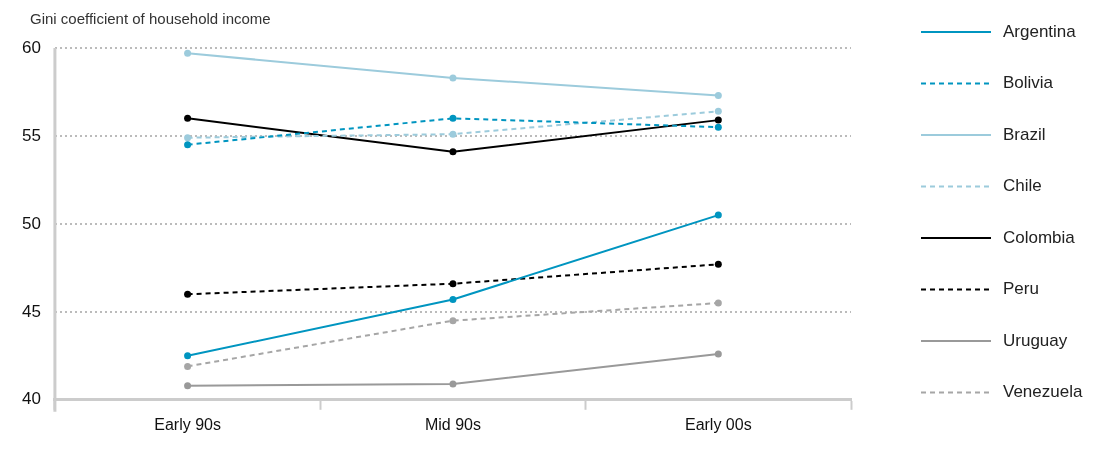  Describe the element at coordinates (187, 424) in the screenshot. I see `x-tick-label: Early 90s` at that location.